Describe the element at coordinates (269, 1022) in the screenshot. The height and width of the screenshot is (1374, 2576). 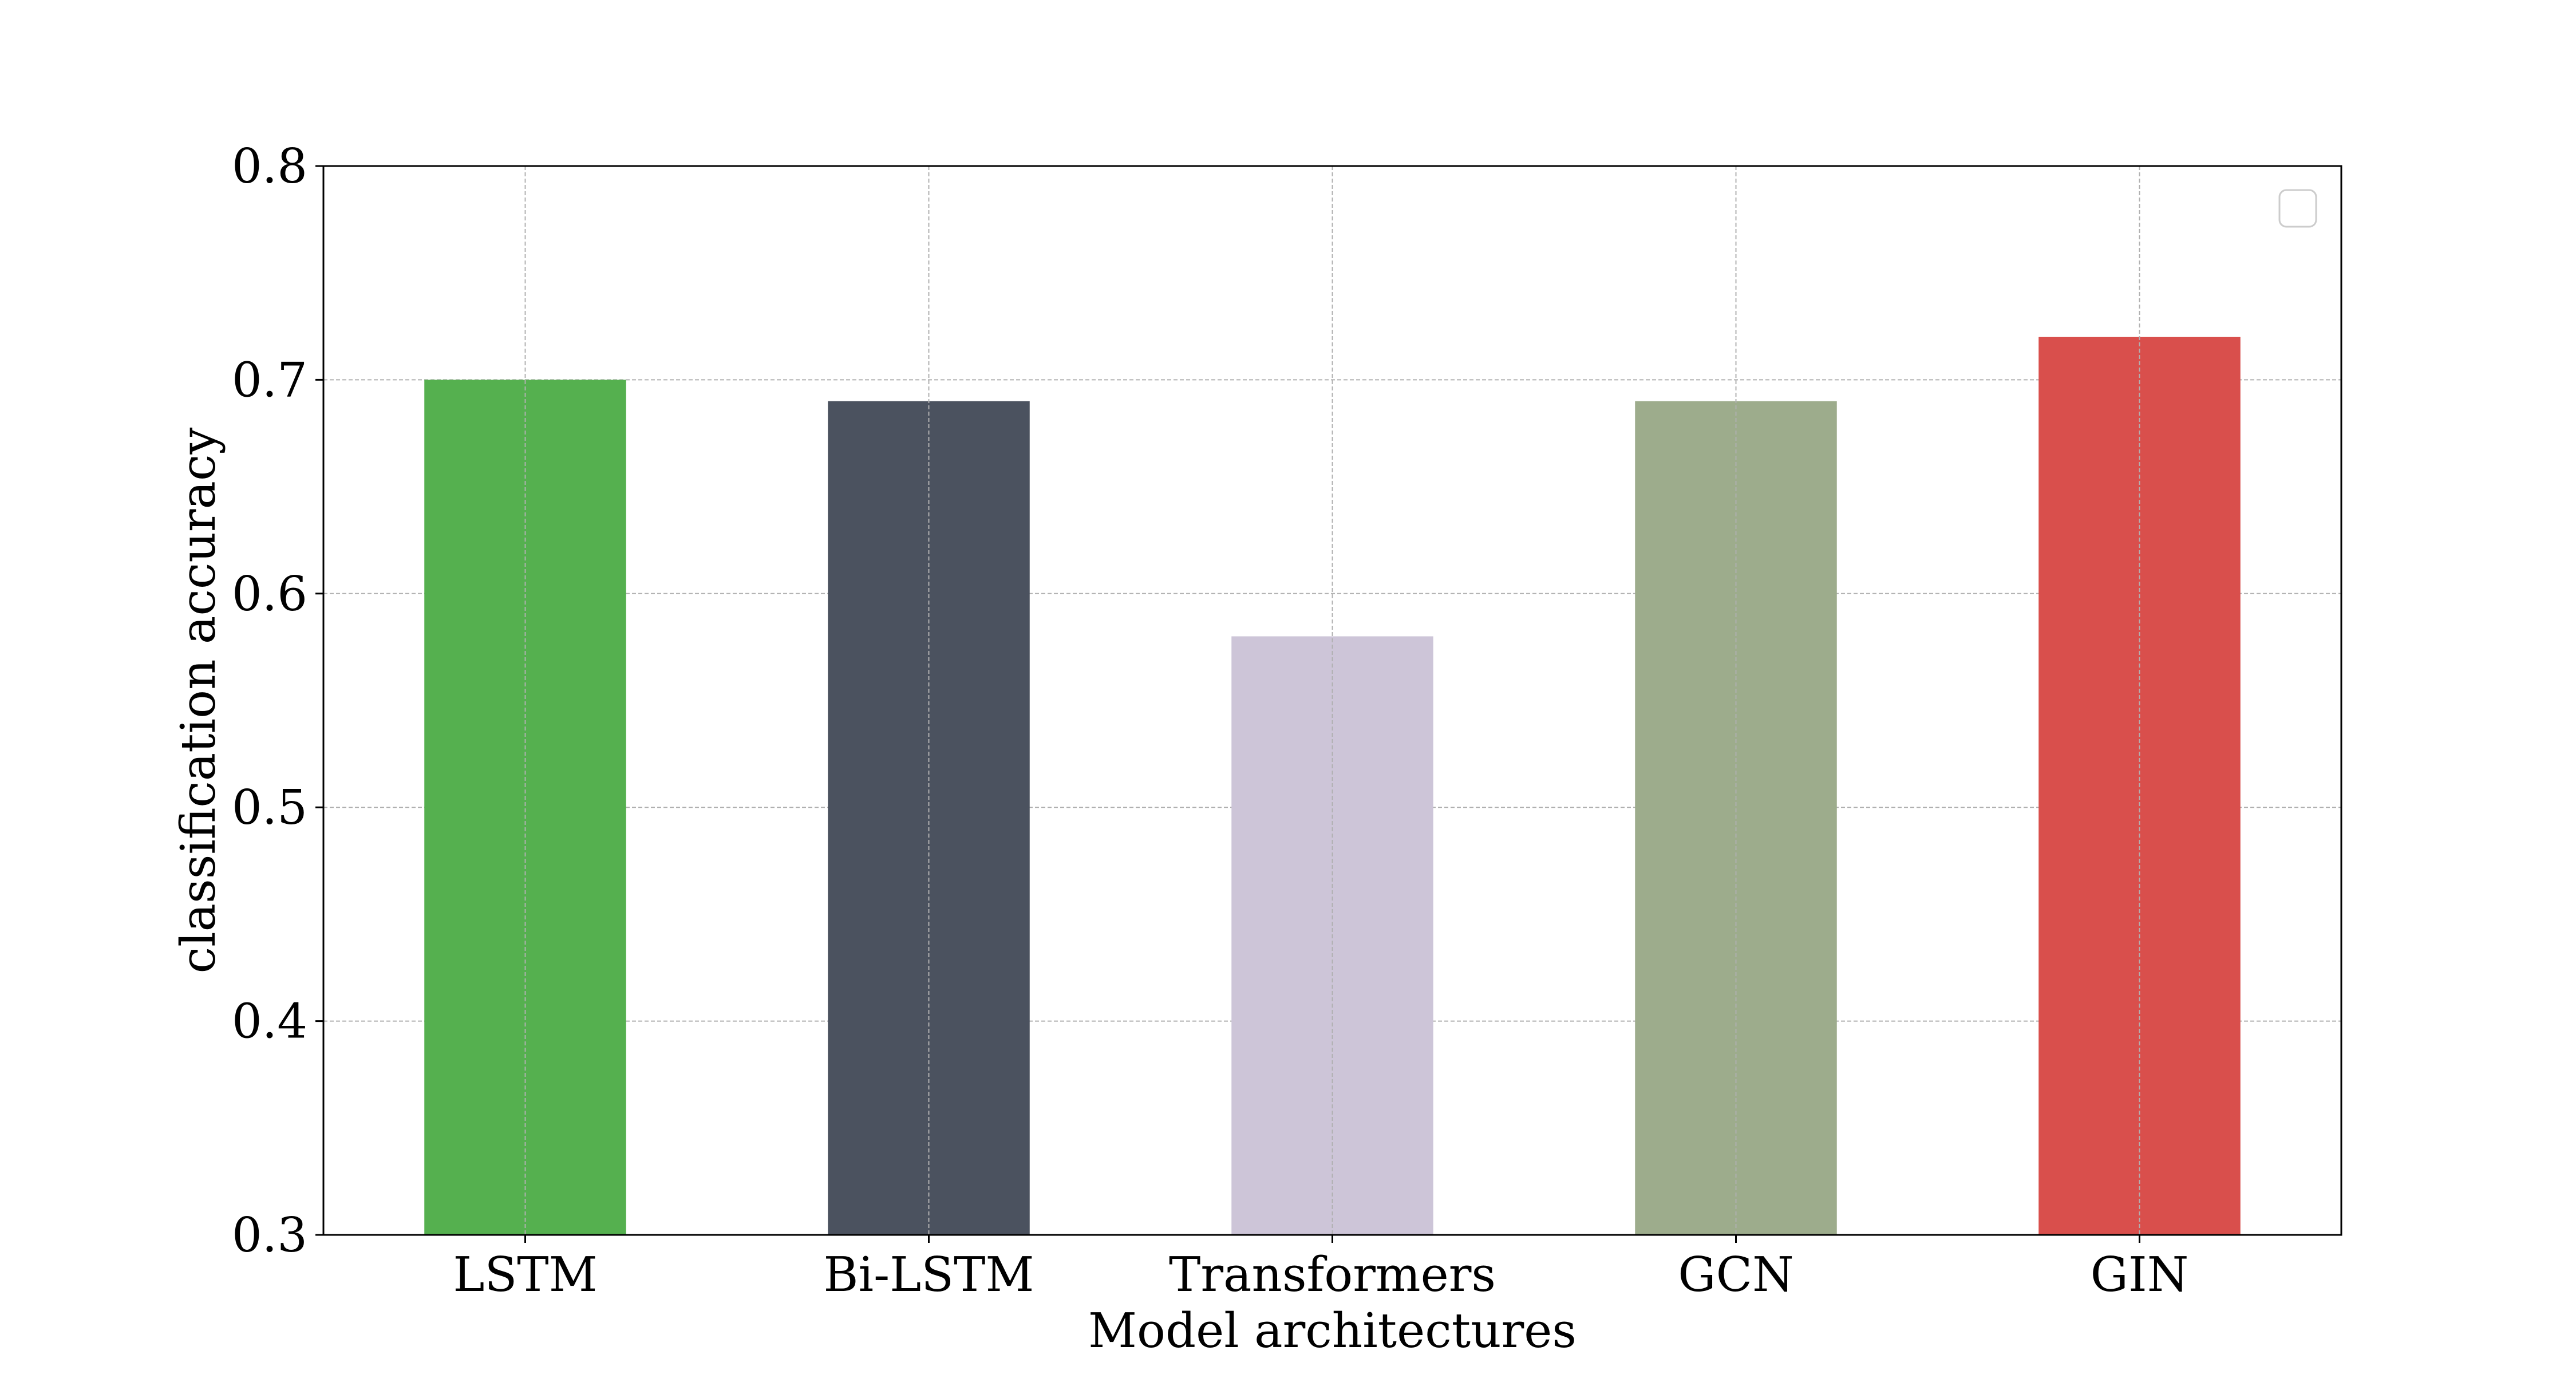
I see `y-tick-label: 0.4` at that location.